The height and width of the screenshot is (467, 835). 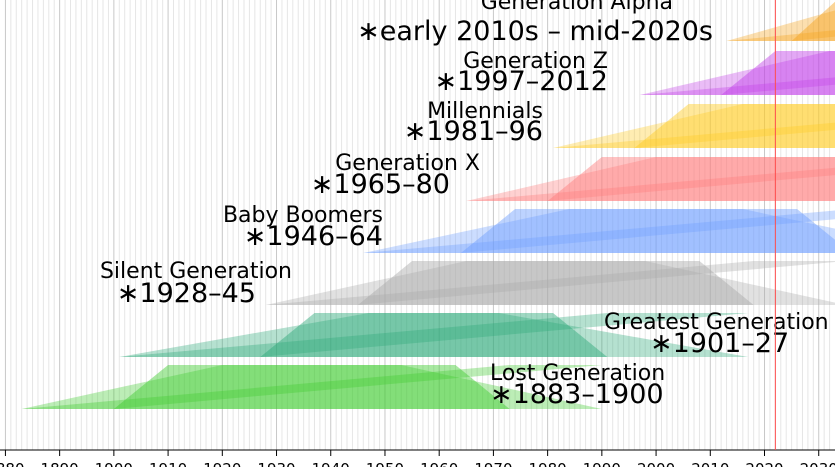 What do you see at coordinates (196, 271) in the screenshot?
I see `generation-name-label: Silent Generation` at bounding box center [196, 271].